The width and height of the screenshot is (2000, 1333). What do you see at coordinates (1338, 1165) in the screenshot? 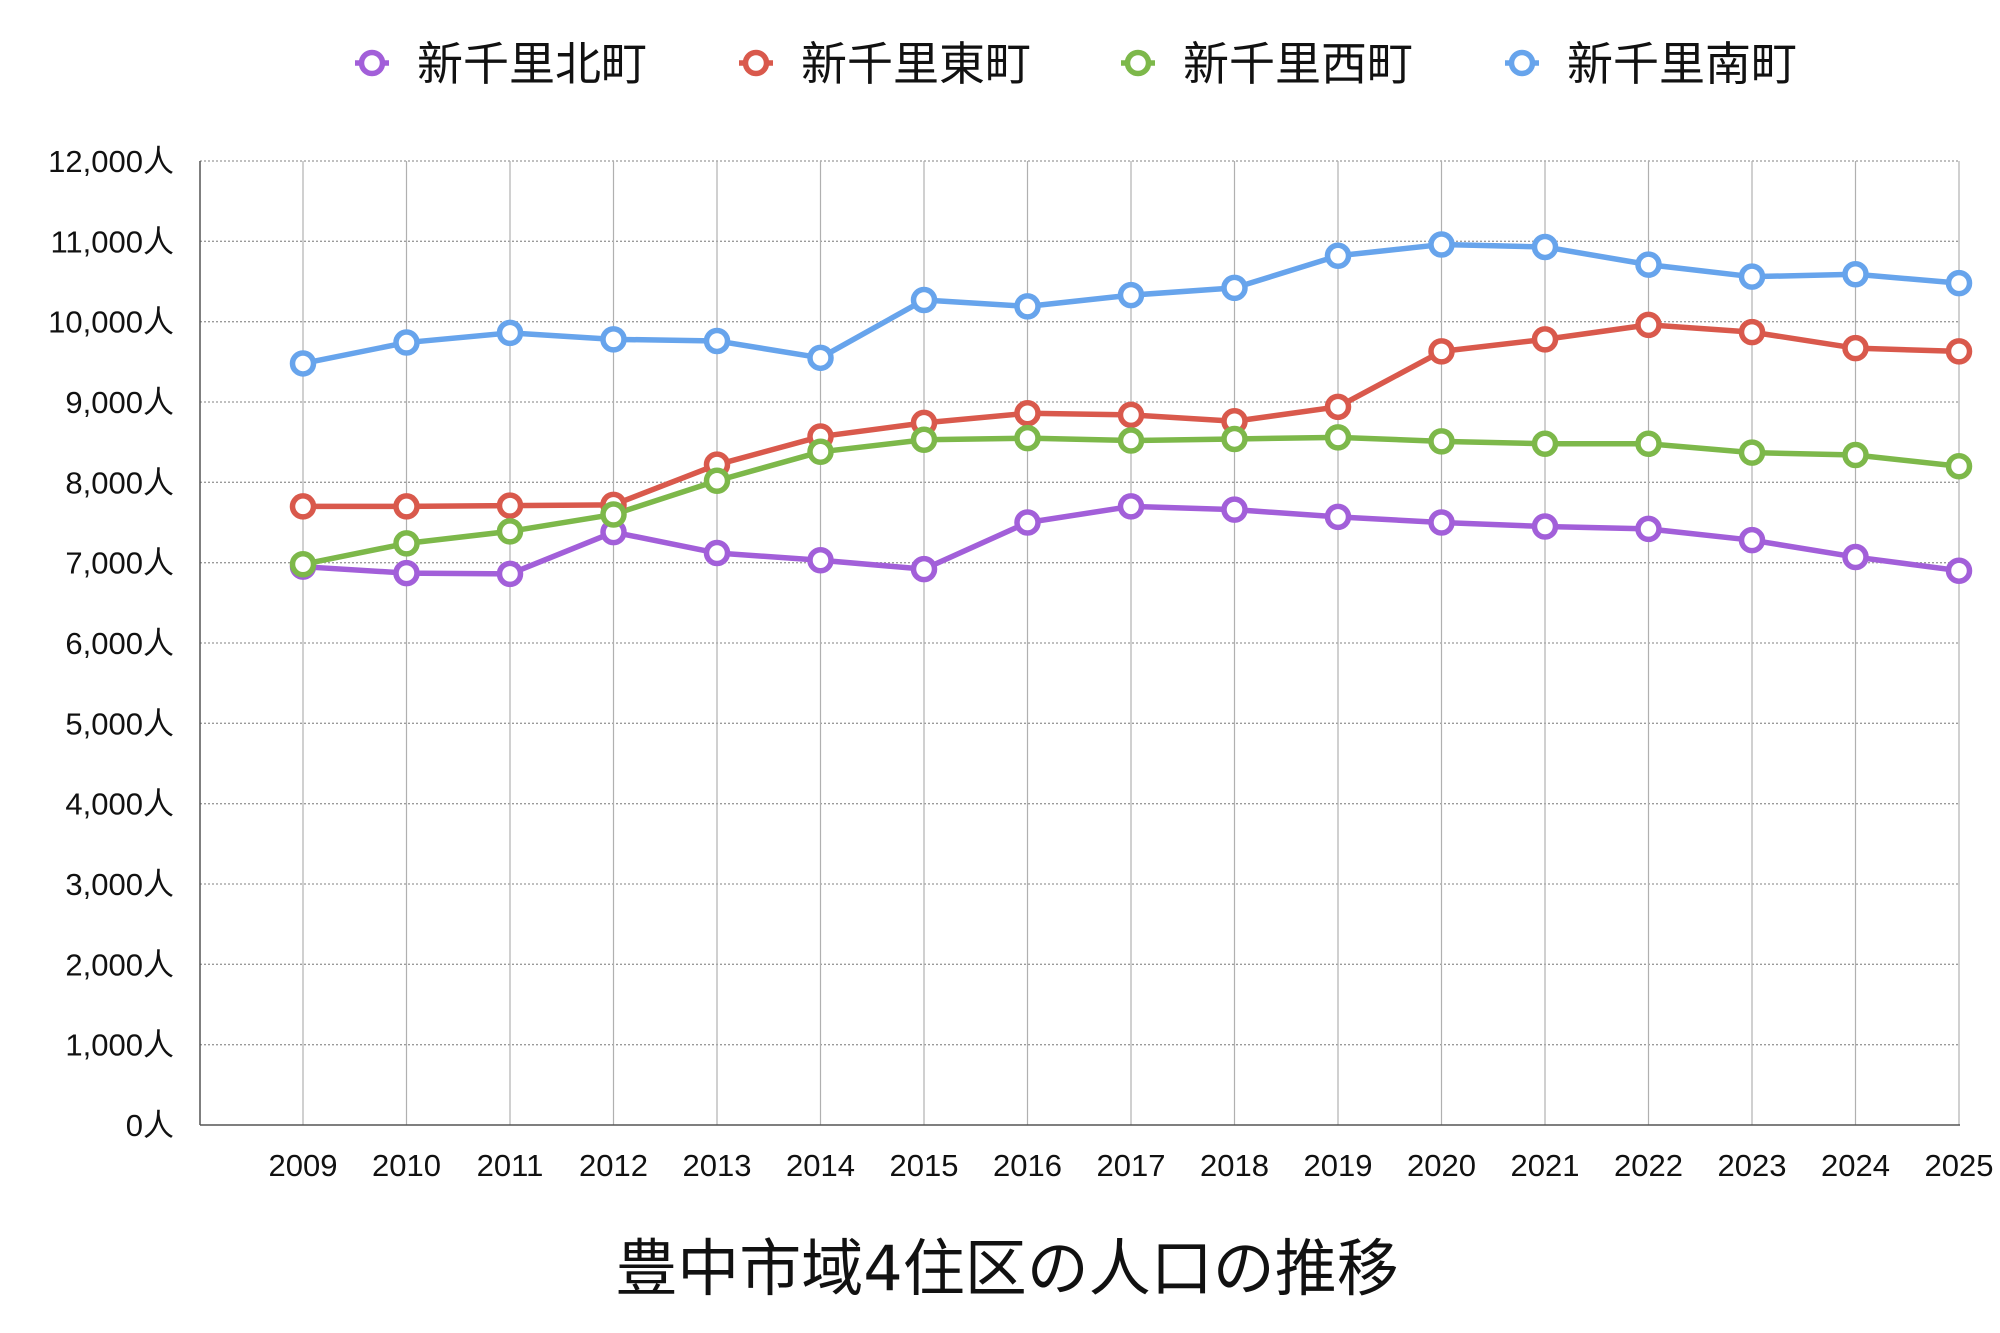
I see `x-tick-label: 2019` at bounding box center [1338, 1165].